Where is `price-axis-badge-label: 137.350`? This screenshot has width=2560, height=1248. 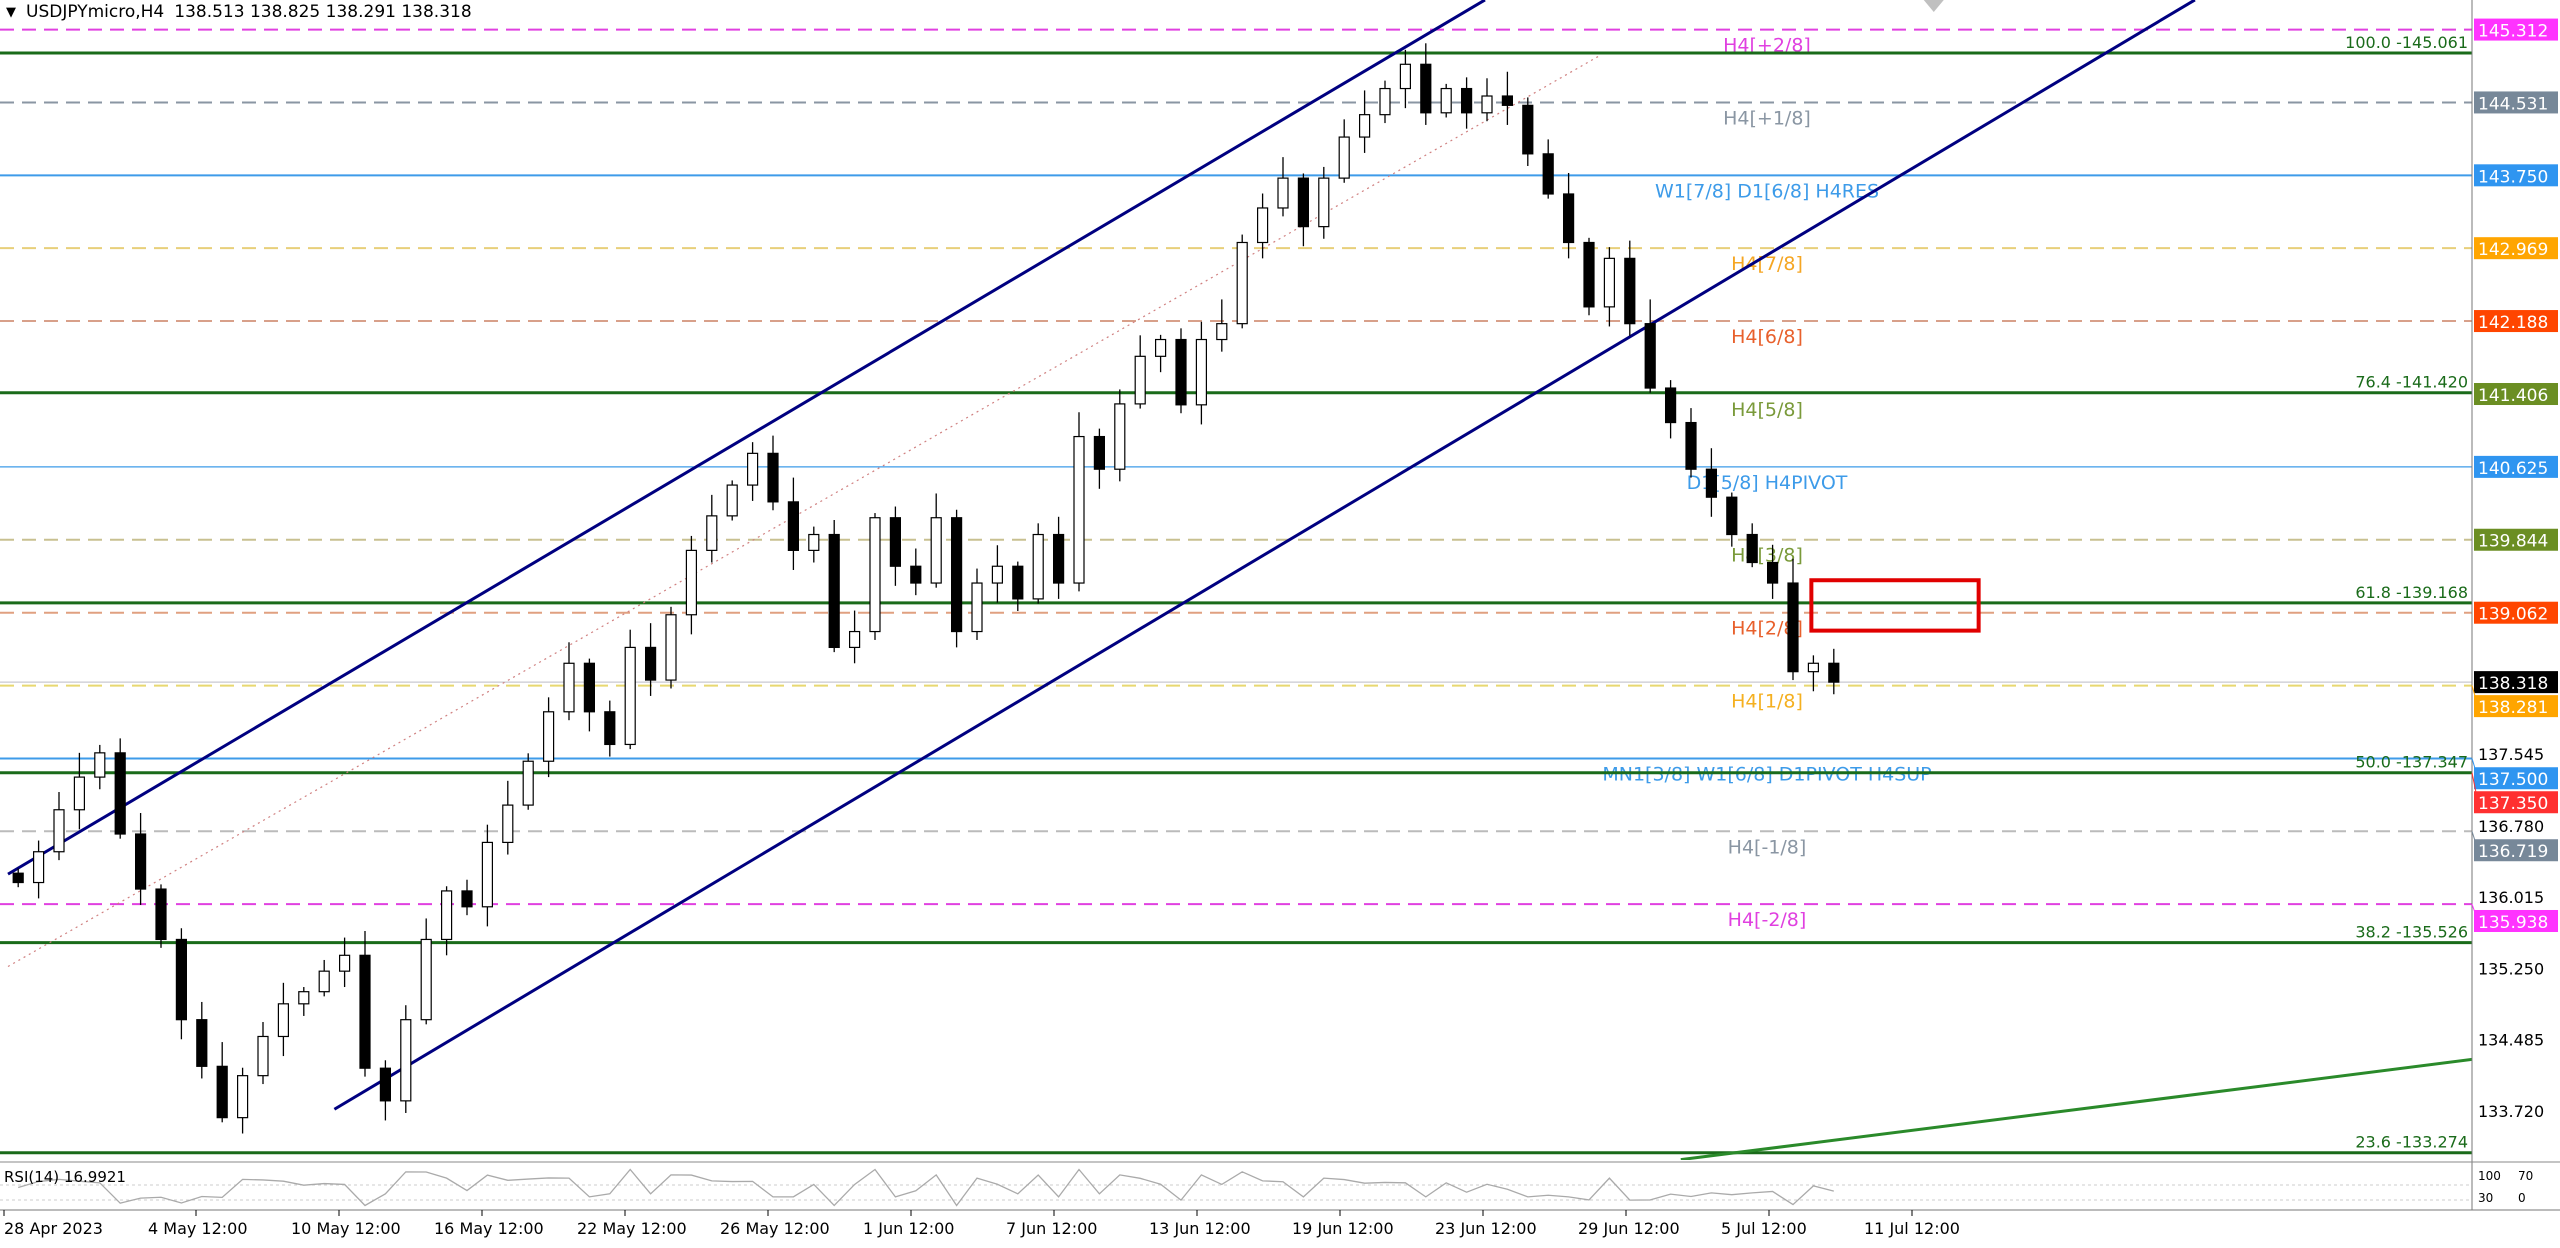
price-axis-badge-label: 137.350 is located at coordinates (2513, 804).